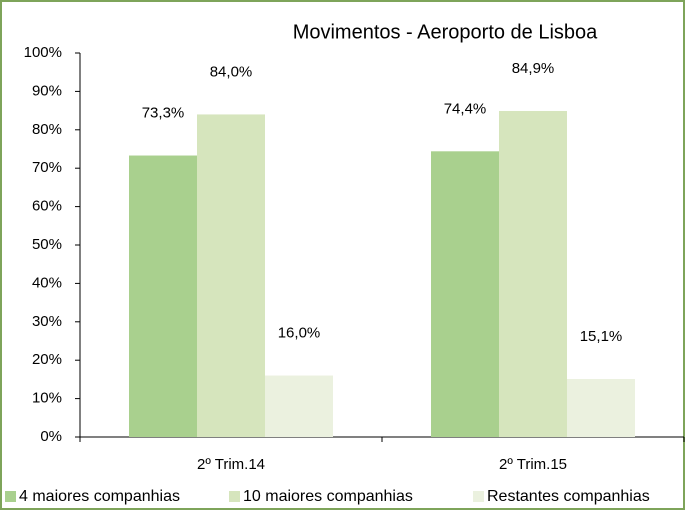  Describe the element at coordinates (43, 52) in the screenshot. I see `y-tick-label: 100%` at that location.